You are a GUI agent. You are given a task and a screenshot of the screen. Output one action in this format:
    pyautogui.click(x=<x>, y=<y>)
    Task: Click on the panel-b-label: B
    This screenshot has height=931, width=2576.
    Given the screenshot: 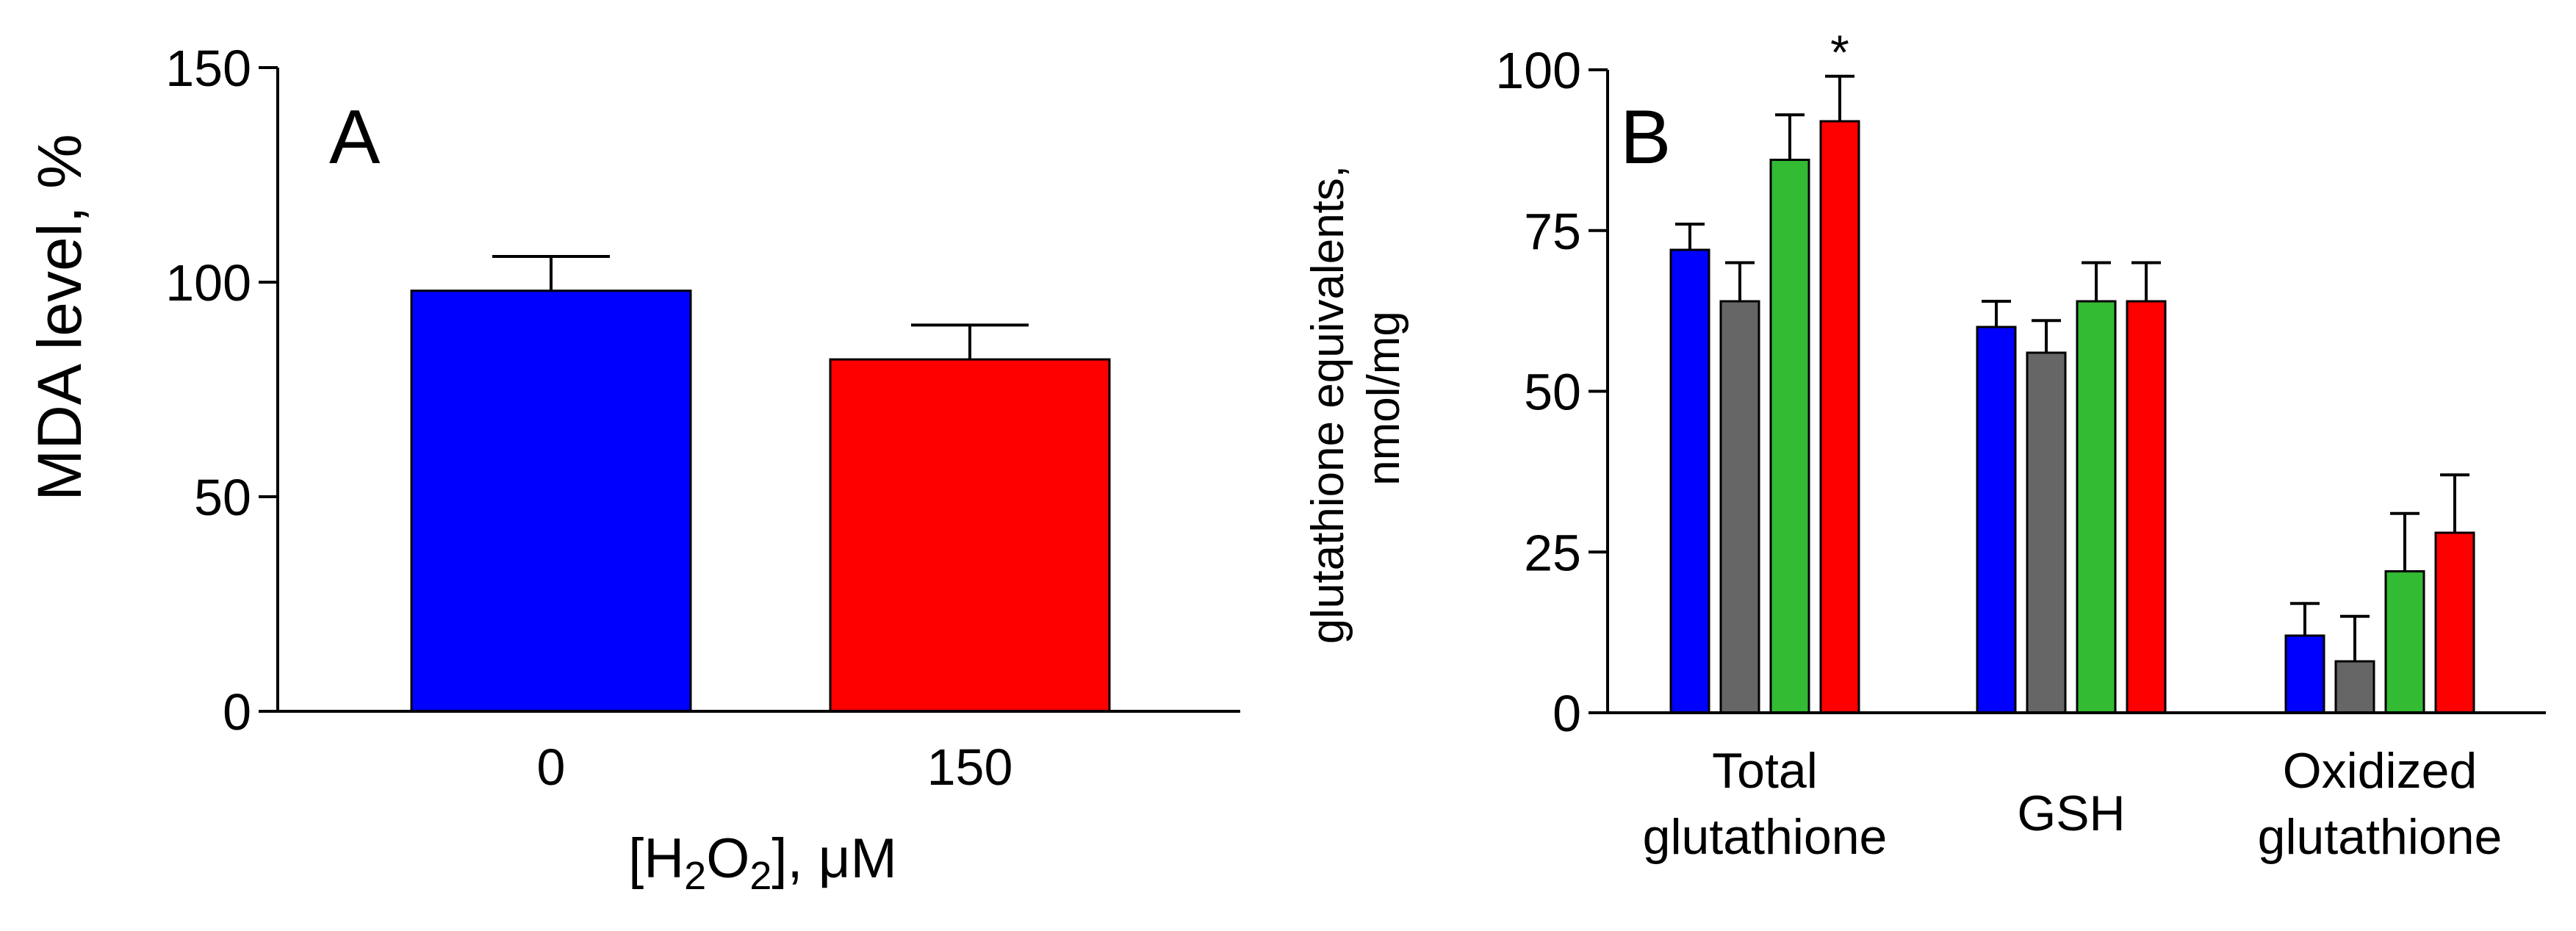 What is the action you would take?
    pyautogui.click(x=1645, y=137)
    